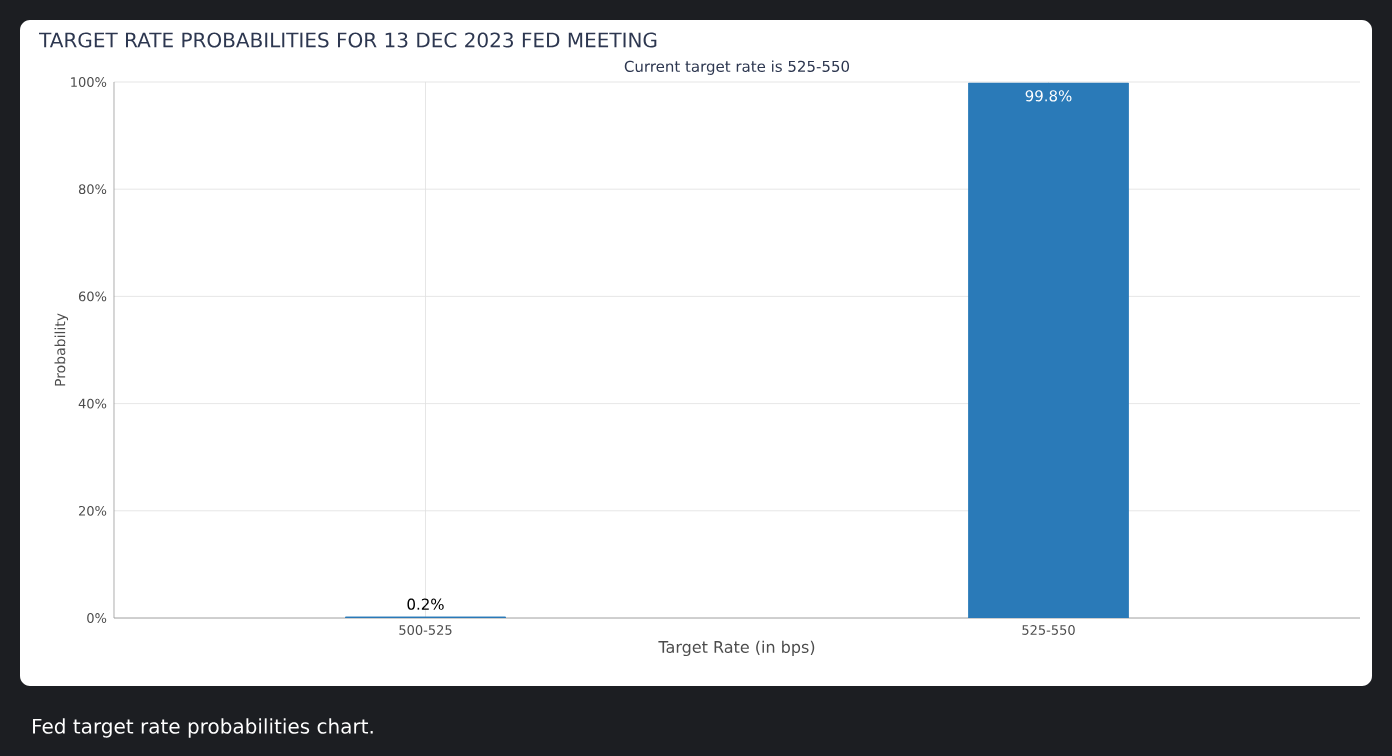 The width and height of the screenshot is (1392, 756). I want to click on text: Fed target rate probabilities chart., so click(203, 728).